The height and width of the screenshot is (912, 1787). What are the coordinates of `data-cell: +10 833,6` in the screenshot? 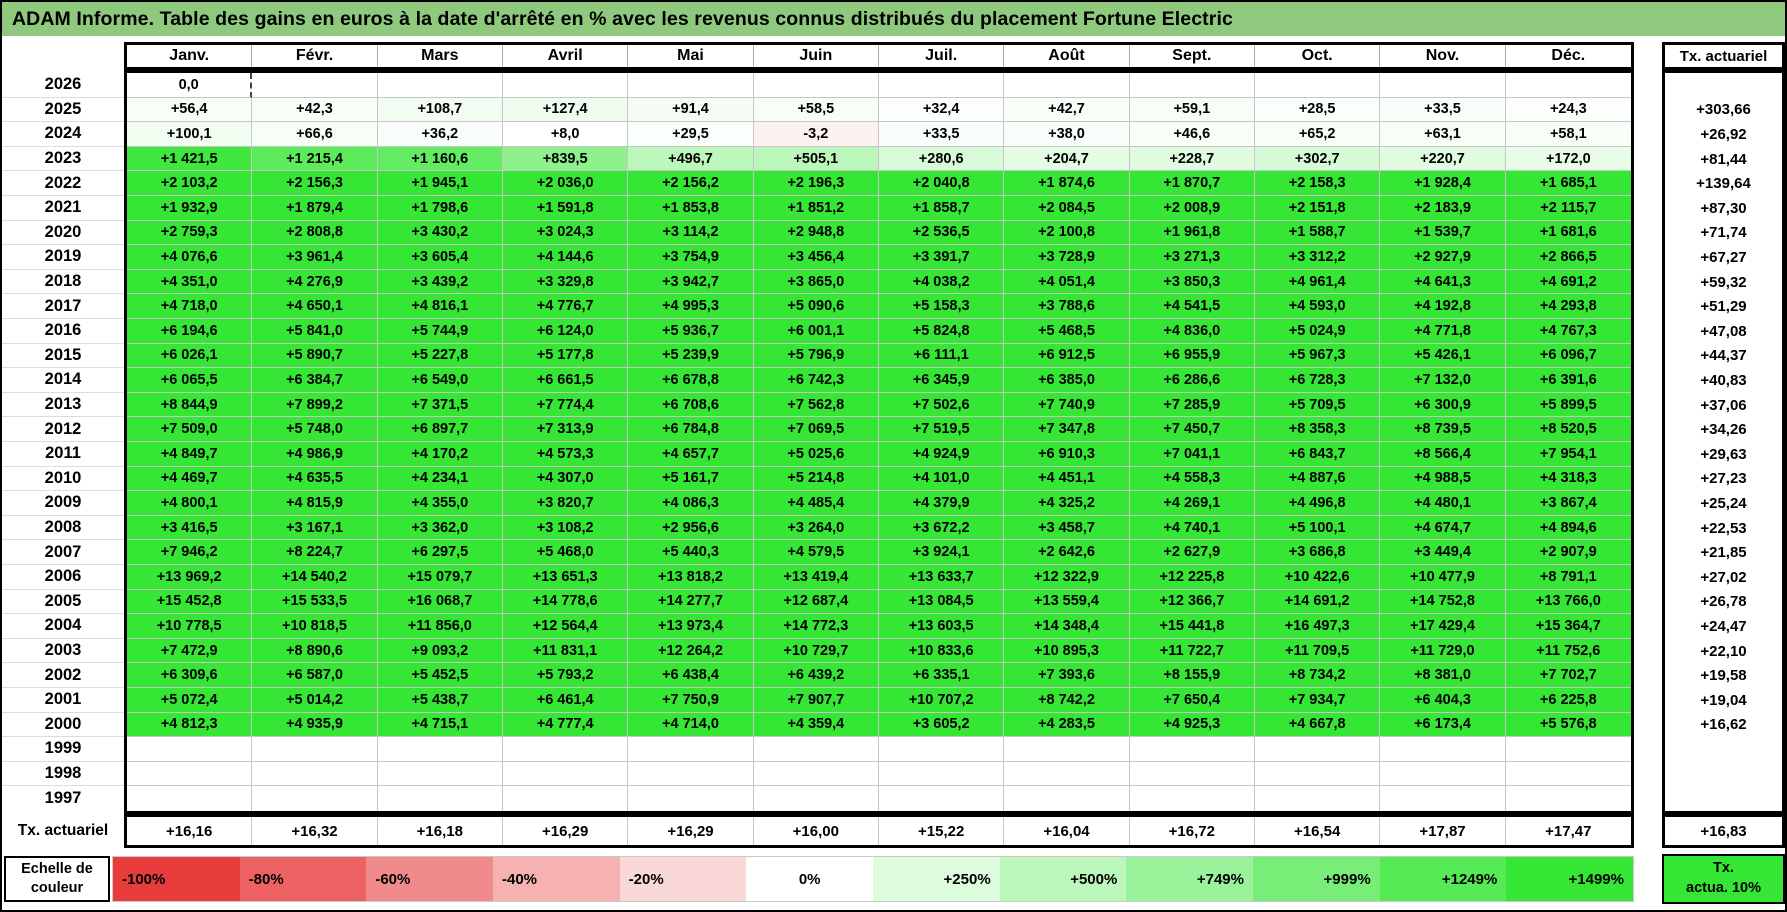 It's located at (942, 651).